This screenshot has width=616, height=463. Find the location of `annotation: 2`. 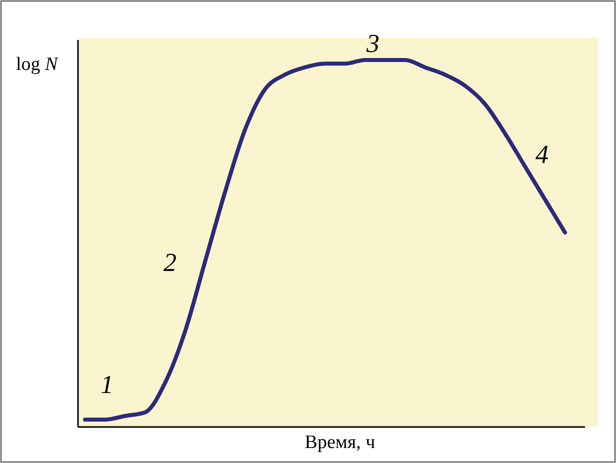

annotation: 2 is located at coordinates (170, 262).